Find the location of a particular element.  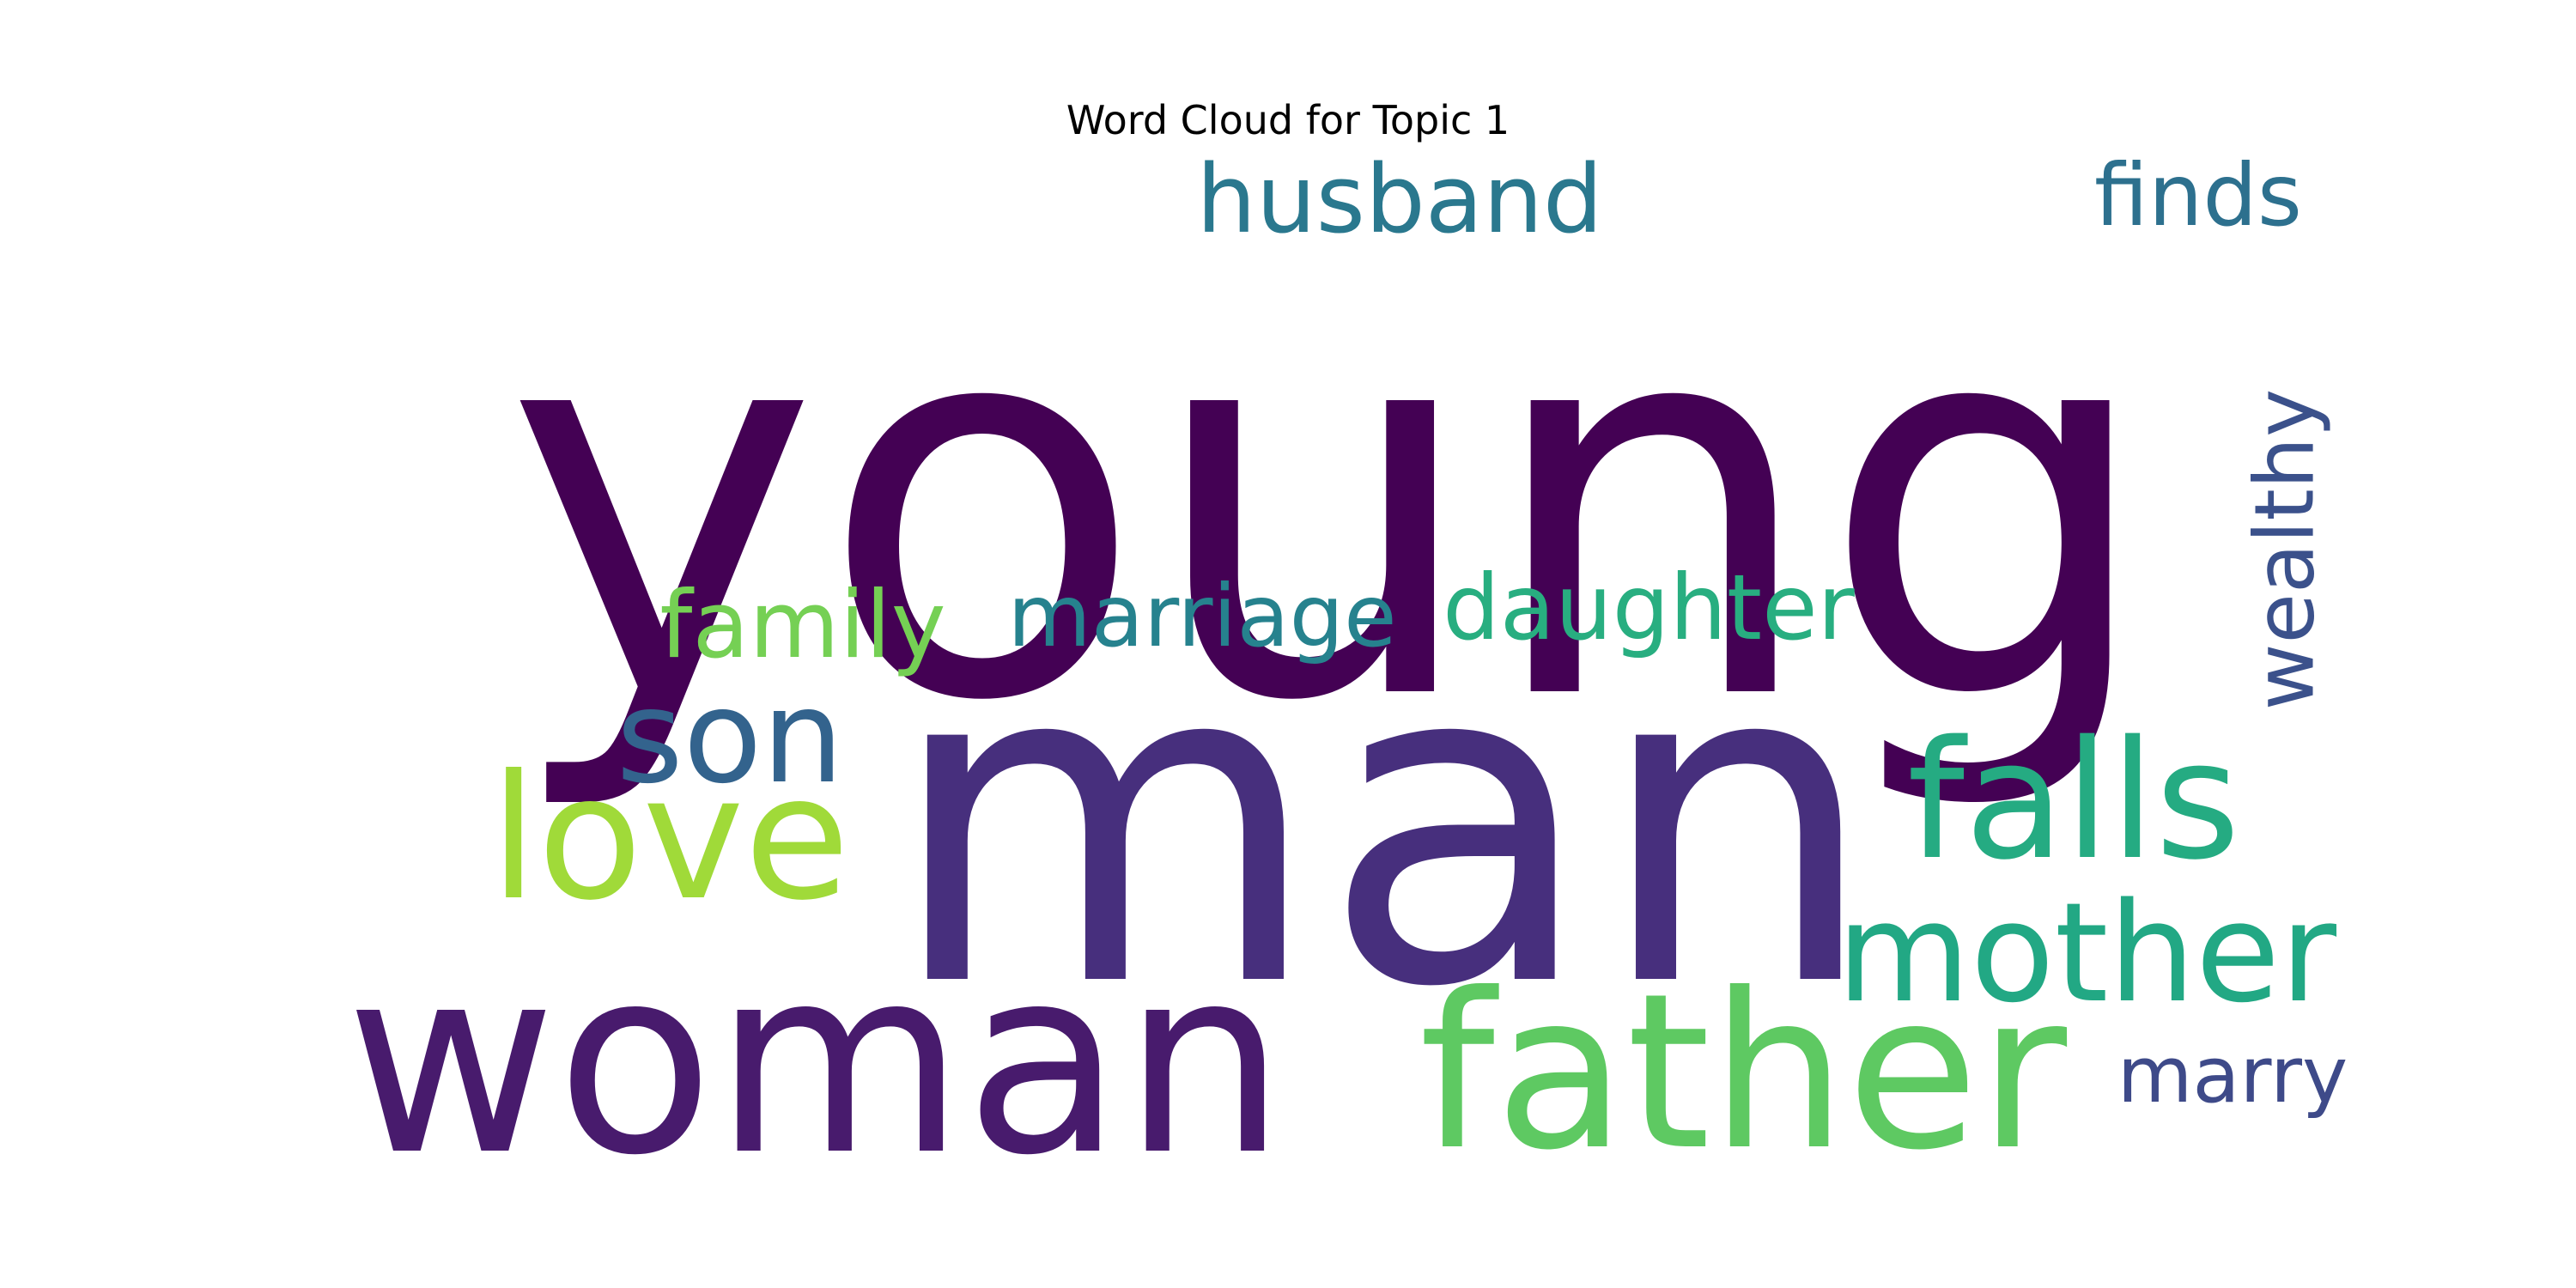

word-husband: husband is located at coordinates (1400, 199).